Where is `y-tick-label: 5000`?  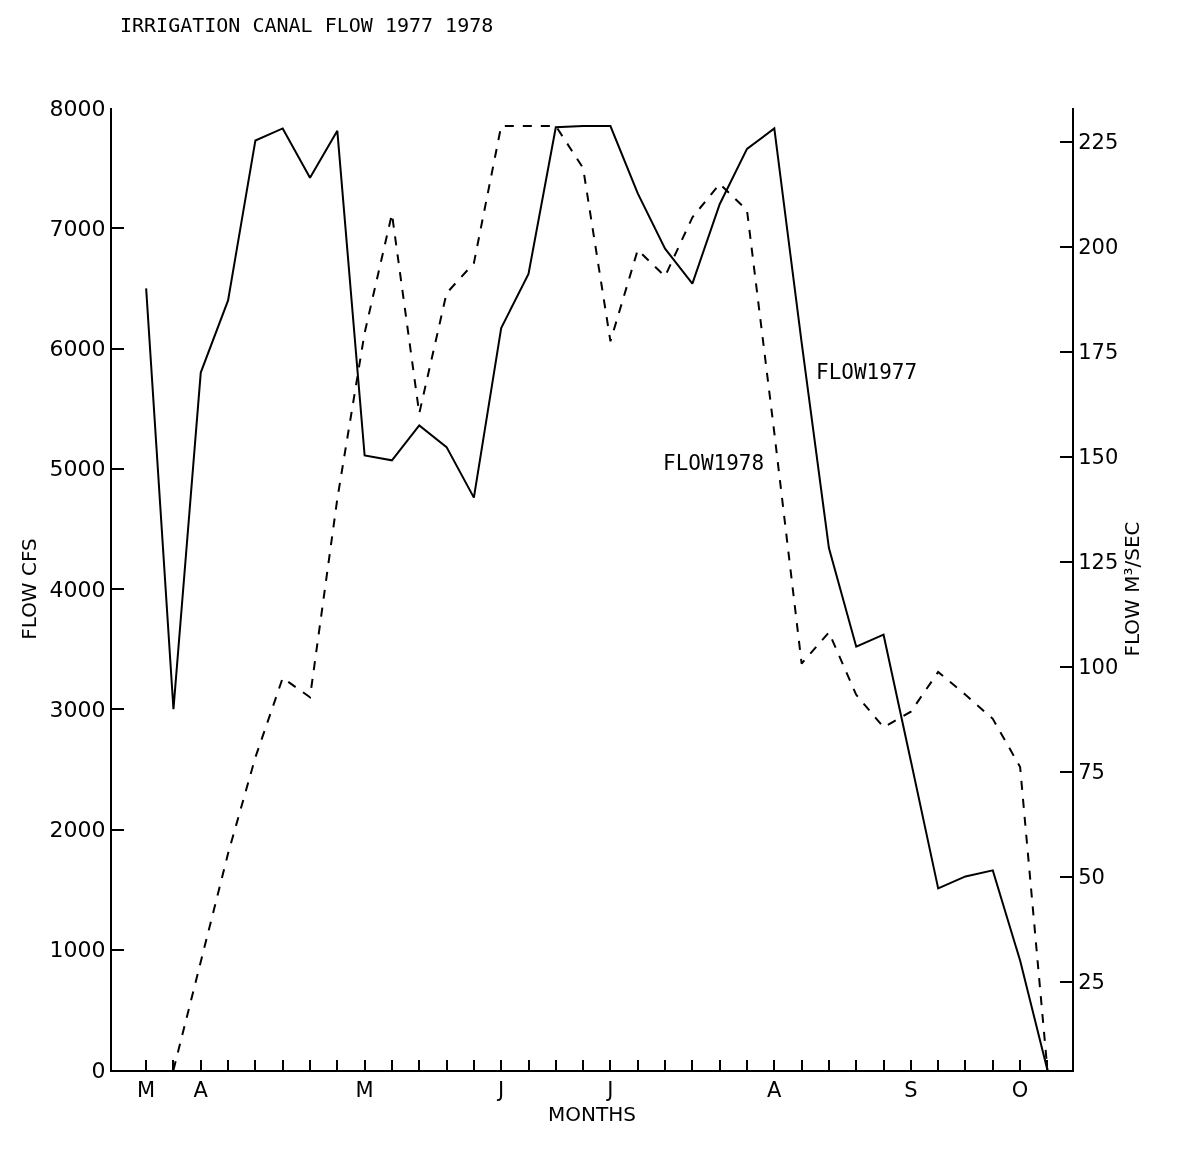 y-tick-label: 5000 is located at coordinates (77, 469).